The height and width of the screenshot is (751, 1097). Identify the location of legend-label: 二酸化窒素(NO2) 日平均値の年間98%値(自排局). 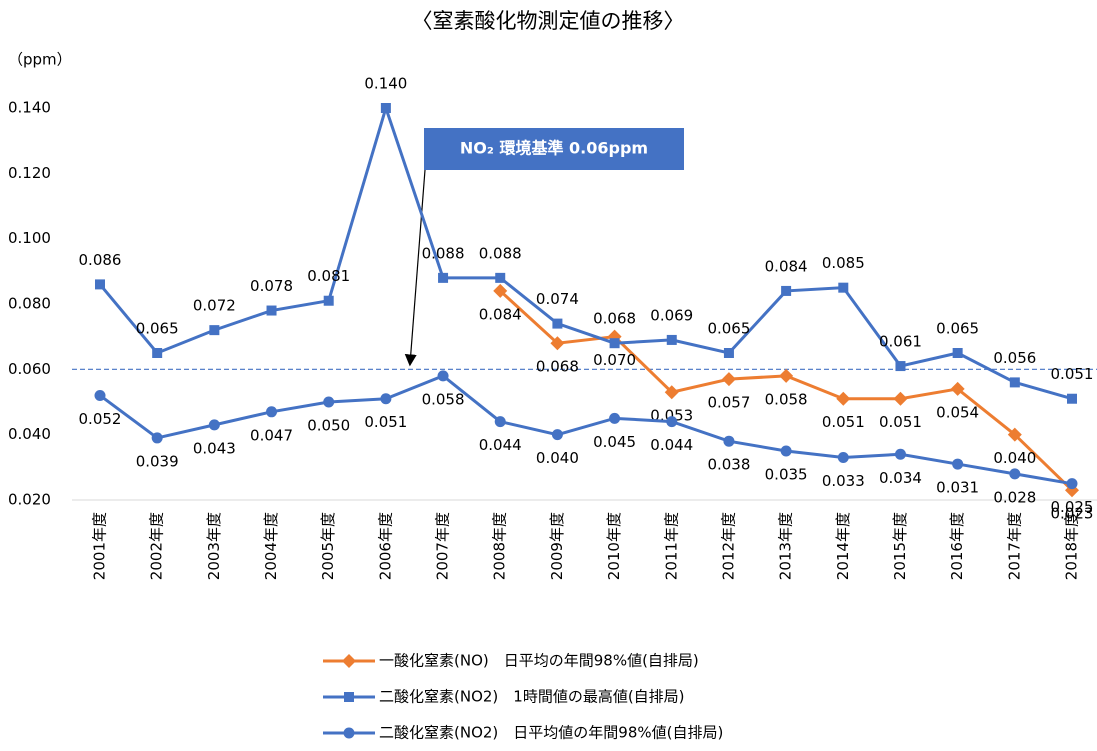
(551, 733).